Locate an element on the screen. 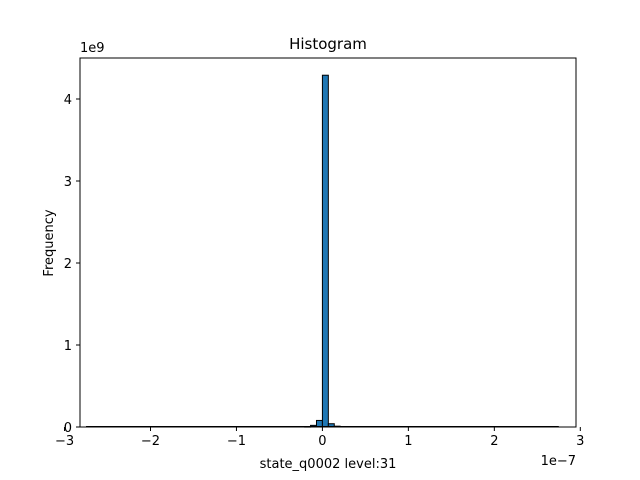  x-tick-label: −3 is located at coordinates (64, 441).